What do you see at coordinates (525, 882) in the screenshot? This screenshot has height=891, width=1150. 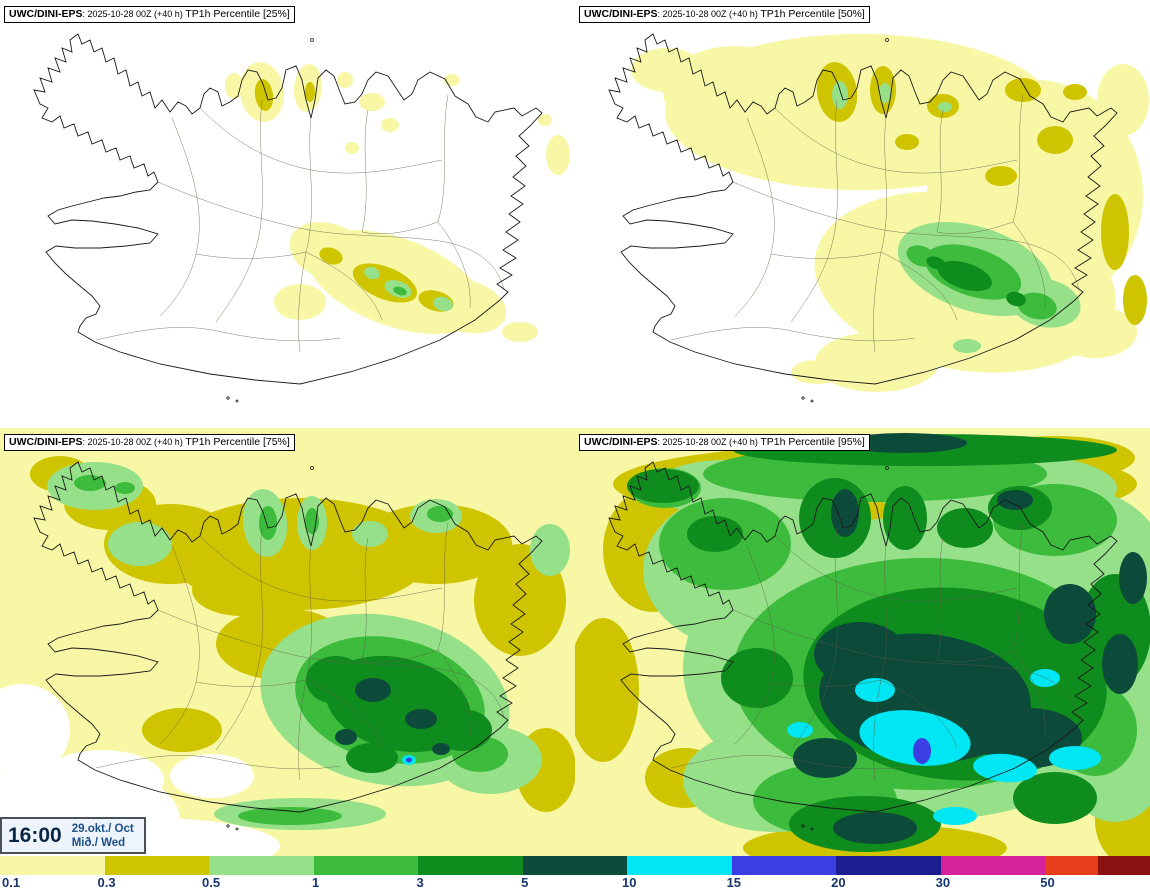 I see `colorbar-tick-label: 5` at bounding box center [525, 882].